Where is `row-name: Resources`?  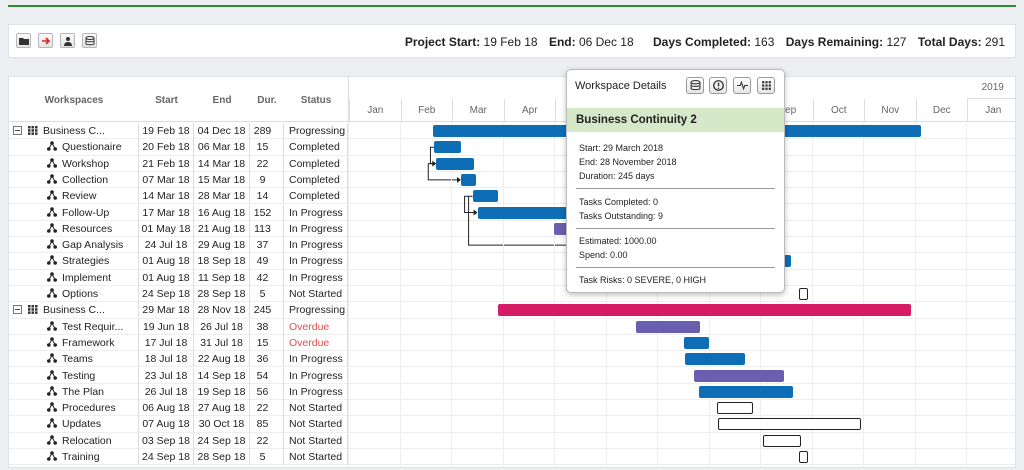
row-name: Resources is located at coordinates (87, 228).